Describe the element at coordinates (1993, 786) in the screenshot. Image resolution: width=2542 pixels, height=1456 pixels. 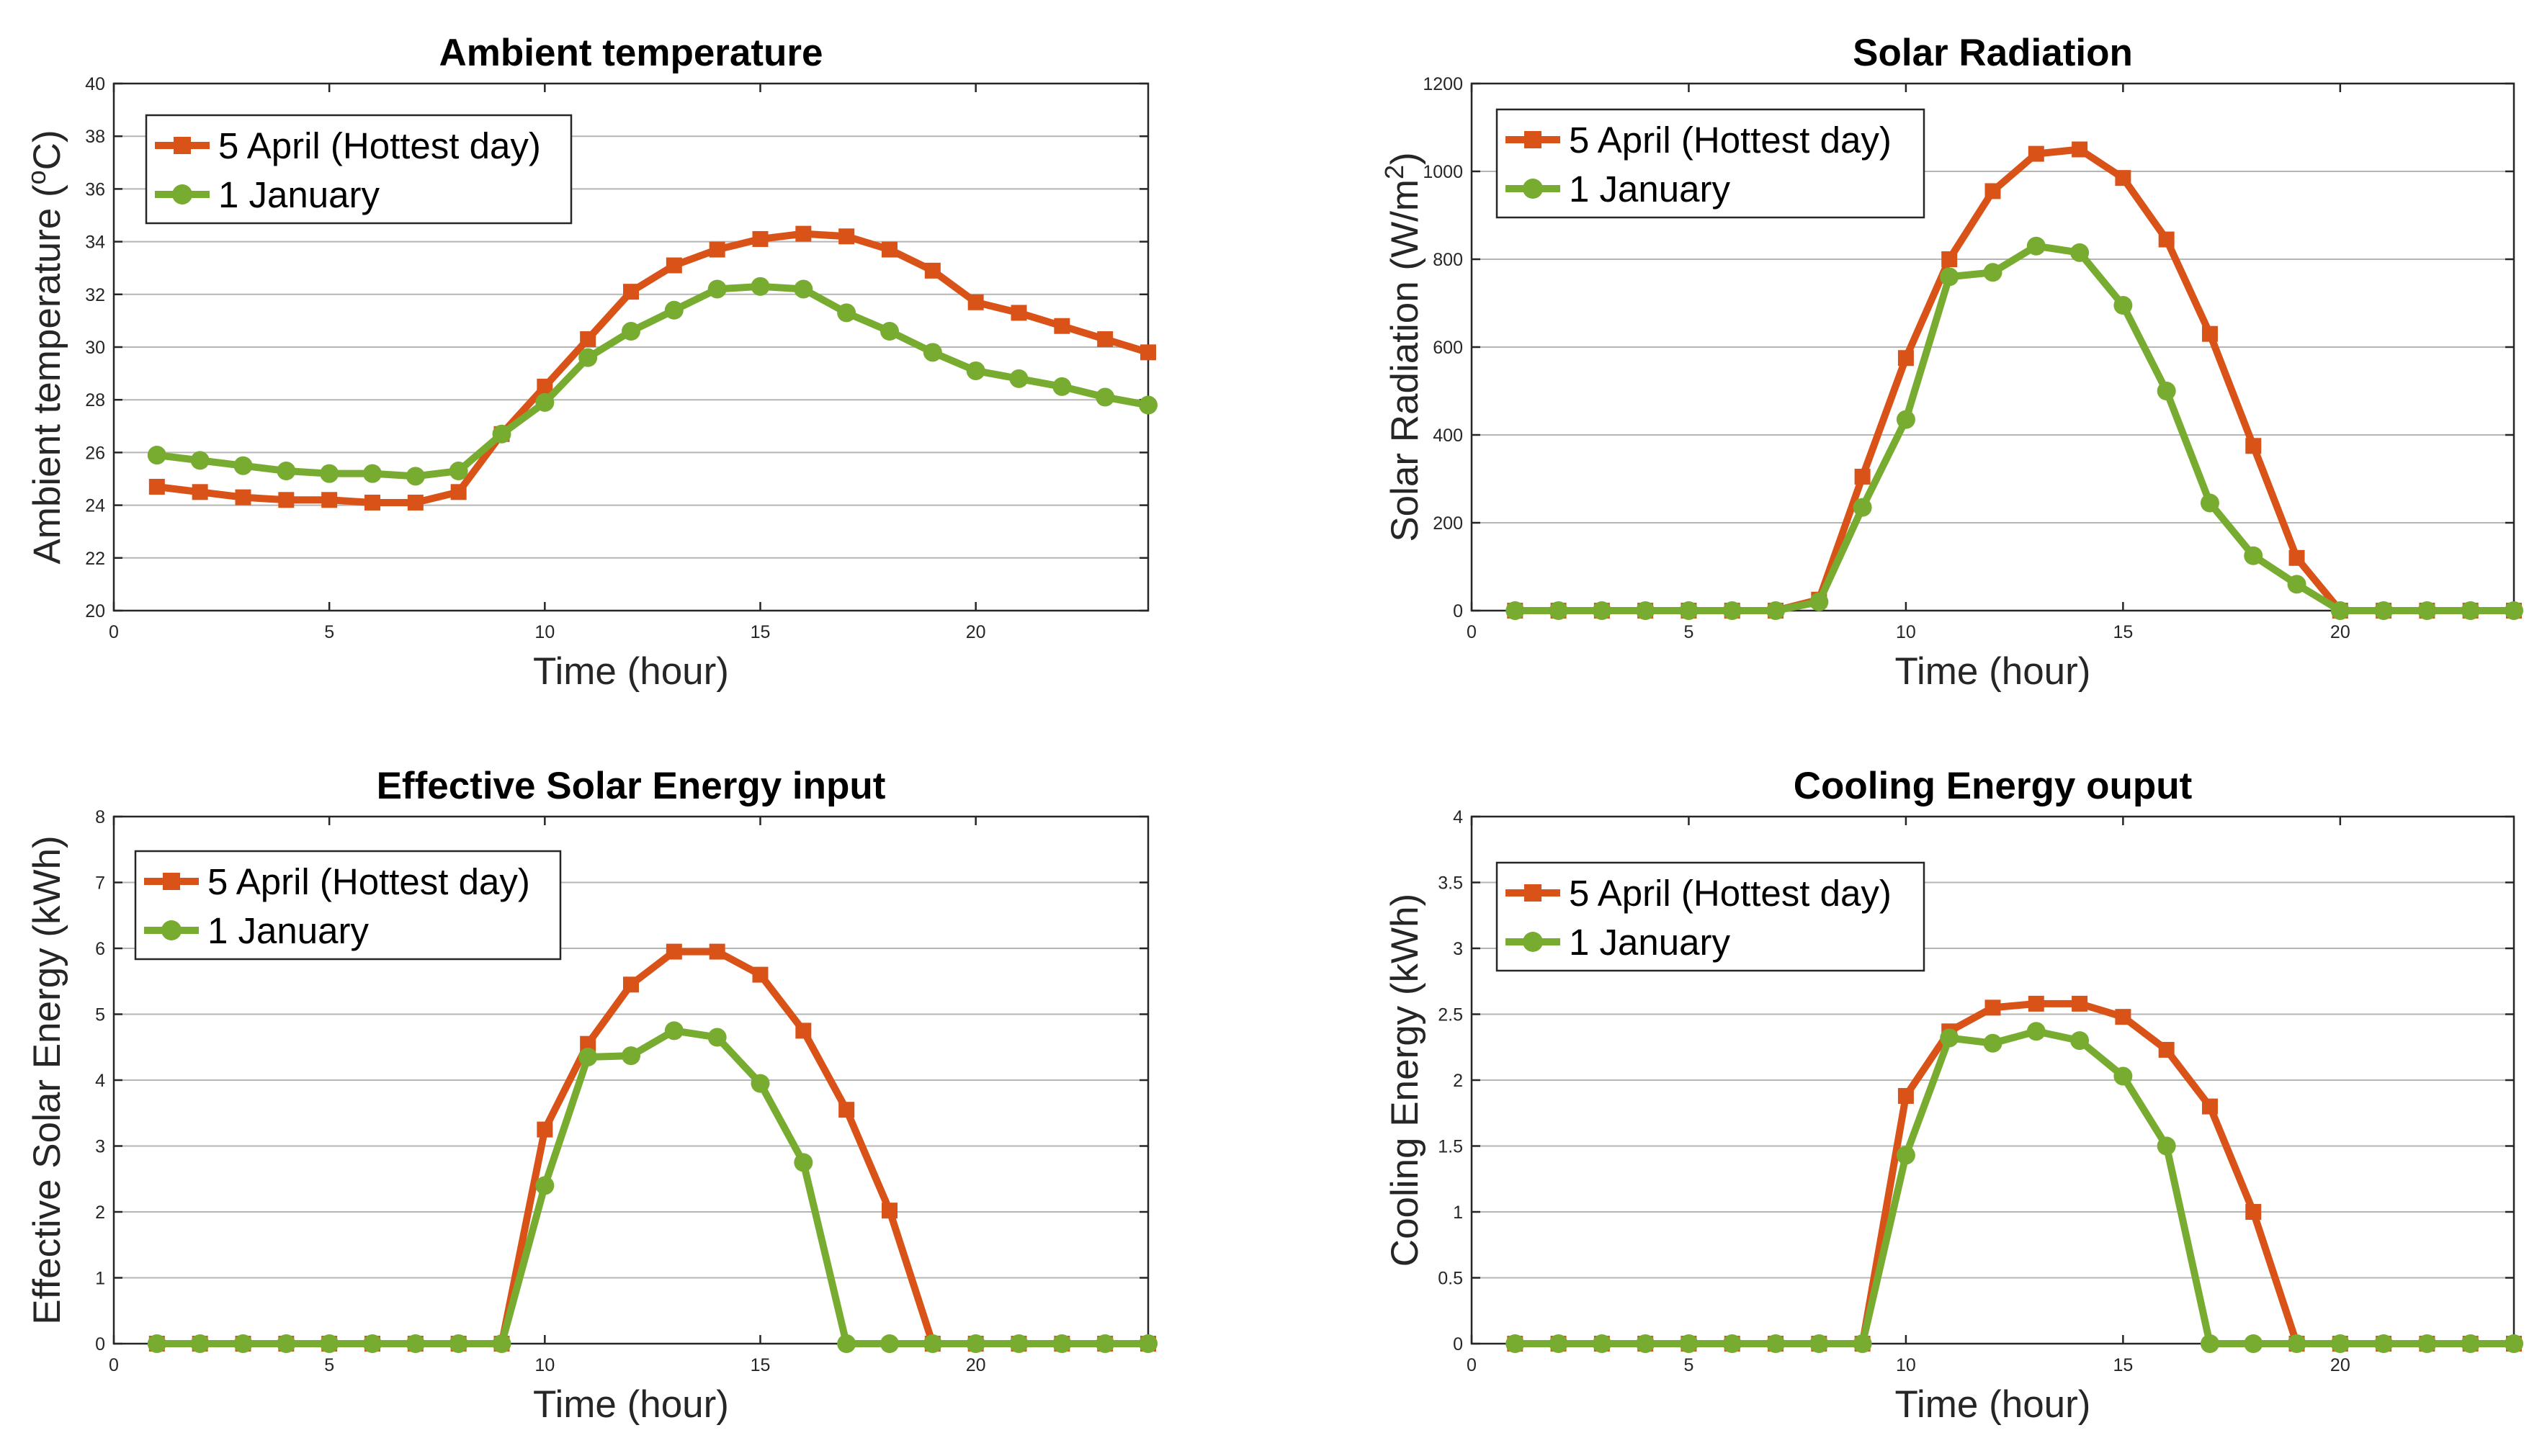
I see `chart-title: Cooling Energy ouput` at that location.